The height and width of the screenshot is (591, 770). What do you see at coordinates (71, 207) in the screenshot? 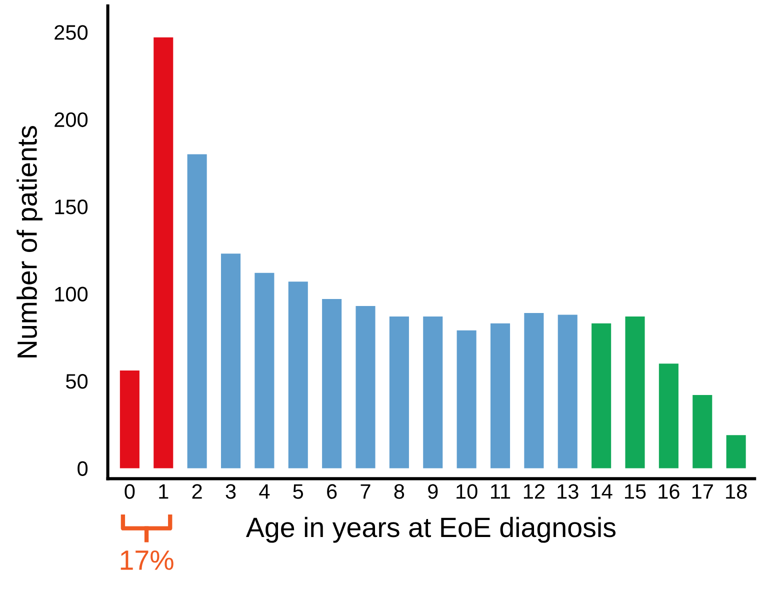
I see `y-tick-label: 150` at bounding box center [71, 207].